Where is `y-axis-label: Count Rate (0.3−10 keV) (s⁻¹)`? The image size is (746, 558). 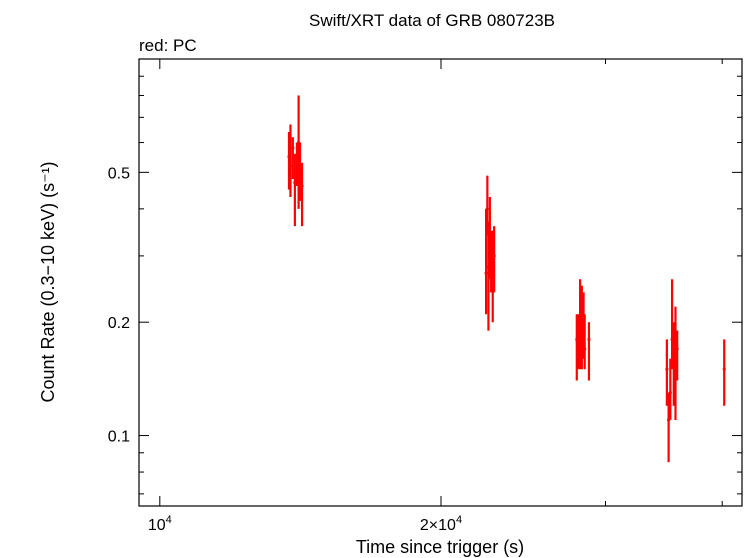
y-axis-label: Count Rate (0.3−10 keV) (s⁻¹) is located at coordinates (48, 281).